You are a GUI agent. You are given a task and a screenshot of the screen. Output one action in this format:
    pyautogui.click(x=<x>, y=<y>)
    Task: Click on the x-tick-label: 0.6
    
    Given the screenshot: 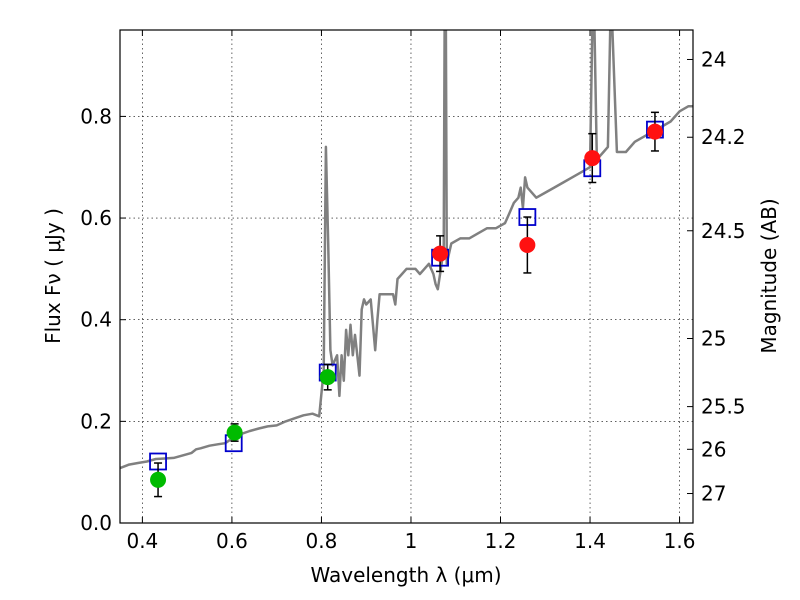 What is the action you would take?
    pyautogui.click(x=232, y=541)
    